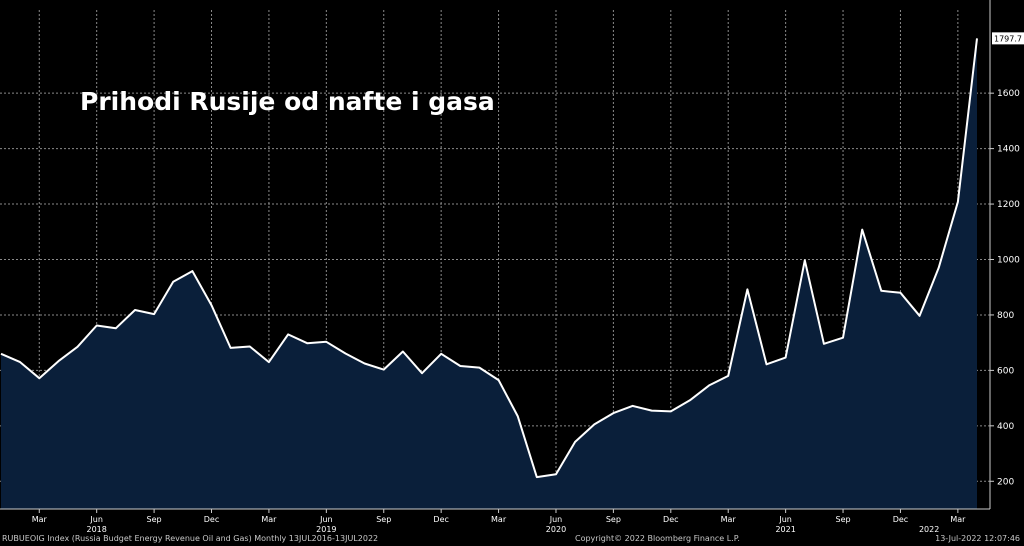  I want to click on y-tick-label: 1200, so click(1008, 205).